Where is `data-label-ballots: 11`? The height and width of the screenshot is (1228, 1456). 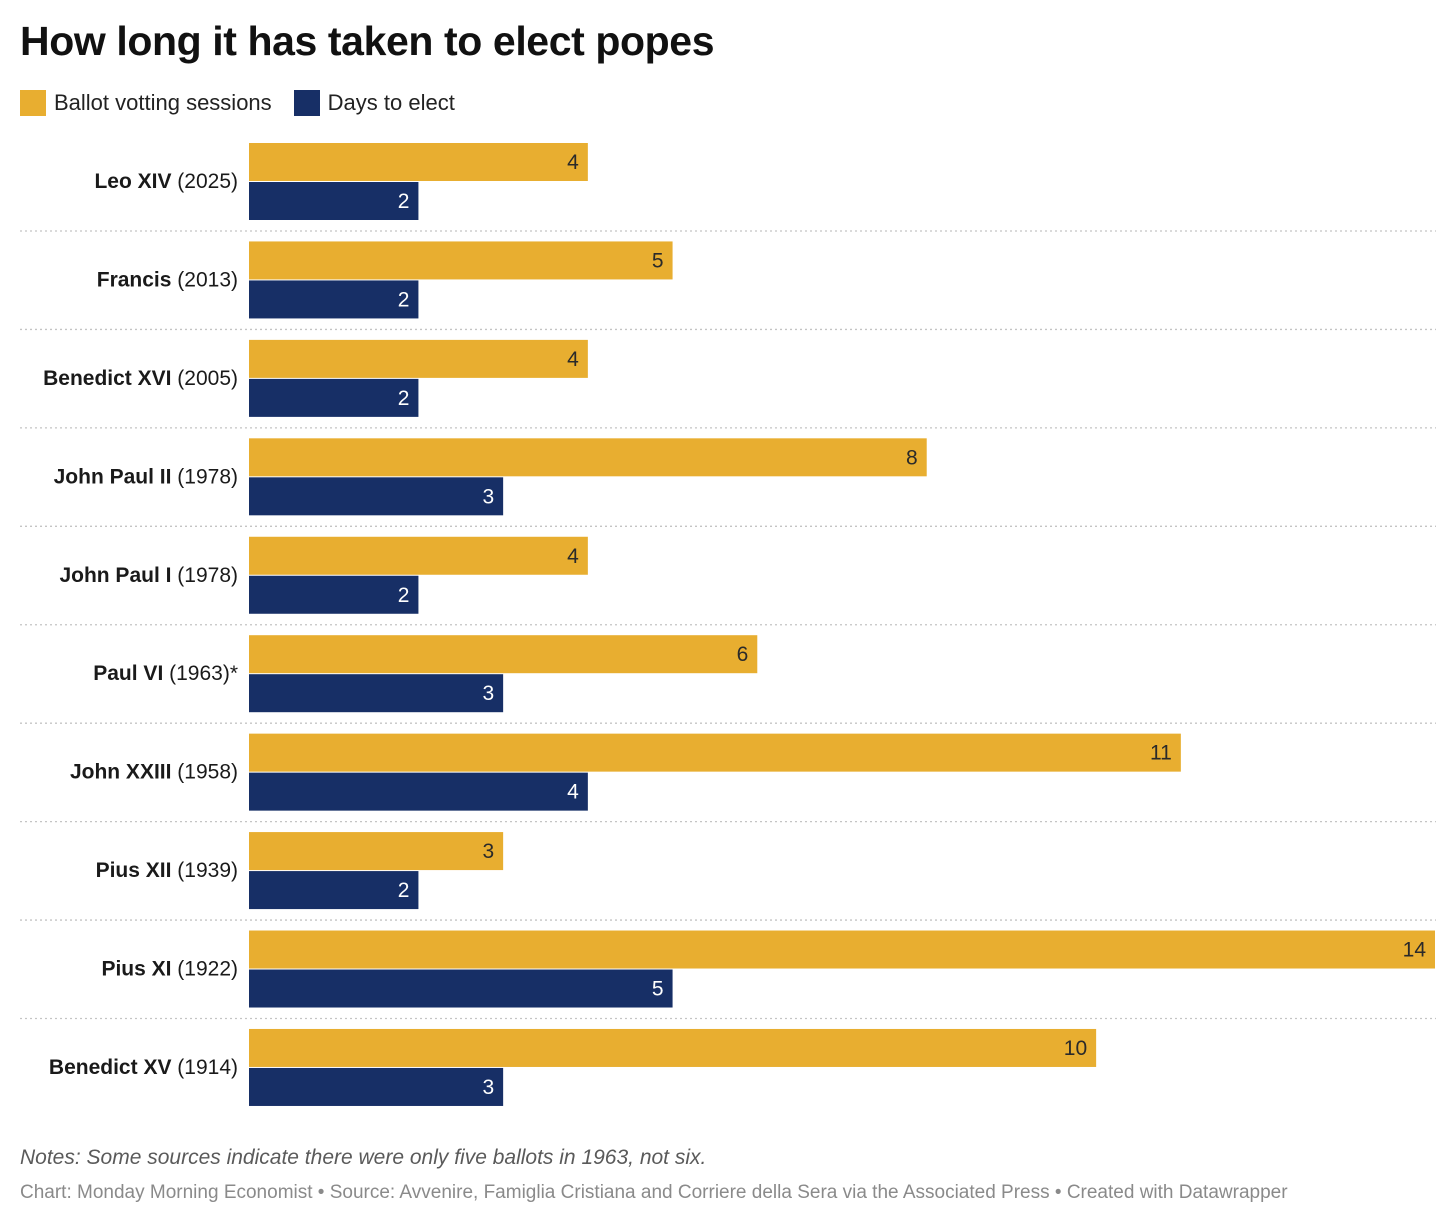
data-label-ballots: 11 is located at coordinates (1161, 753).